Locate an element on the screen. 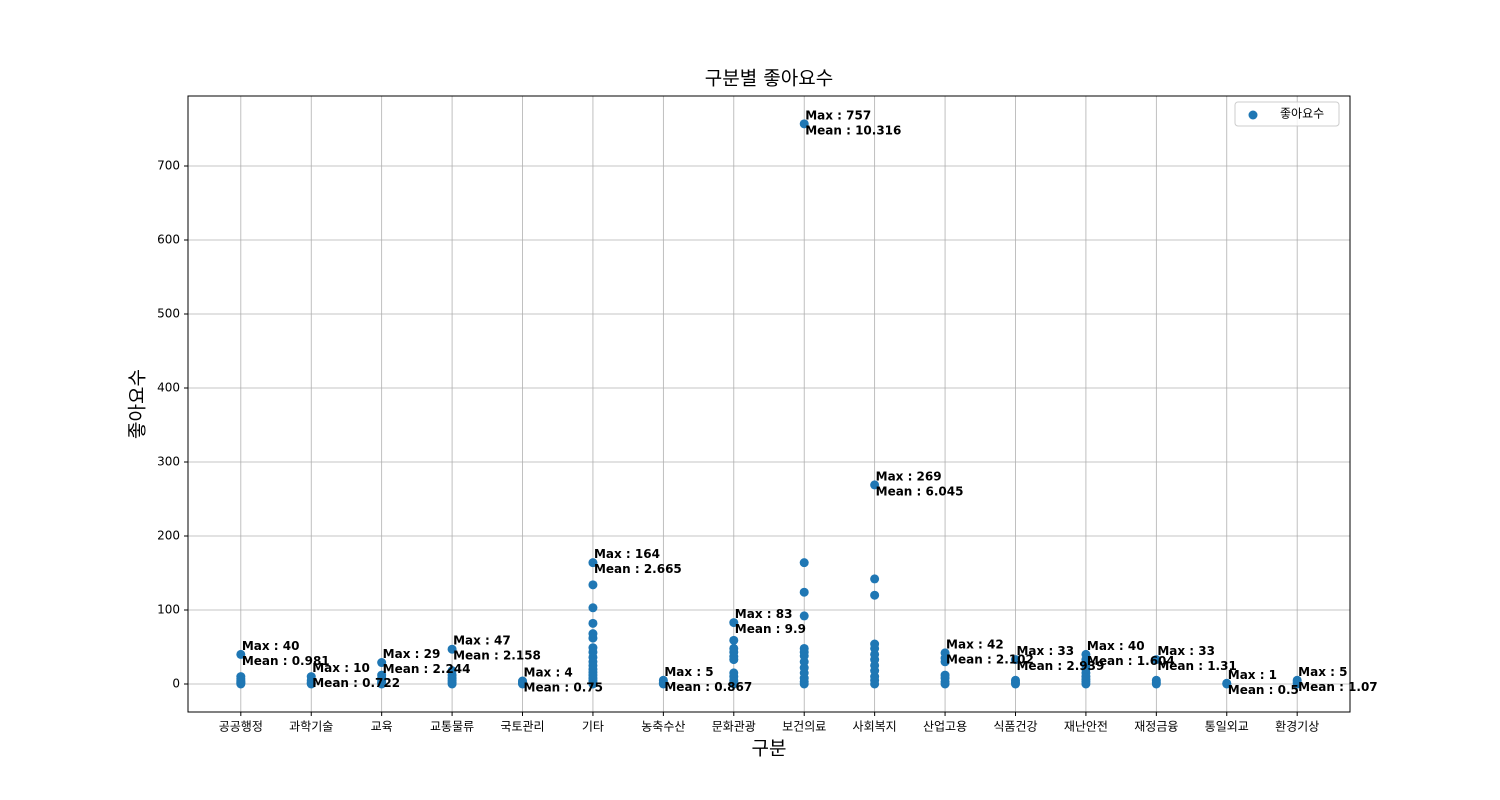  legend-marker is located at coordinates (1253, 115).